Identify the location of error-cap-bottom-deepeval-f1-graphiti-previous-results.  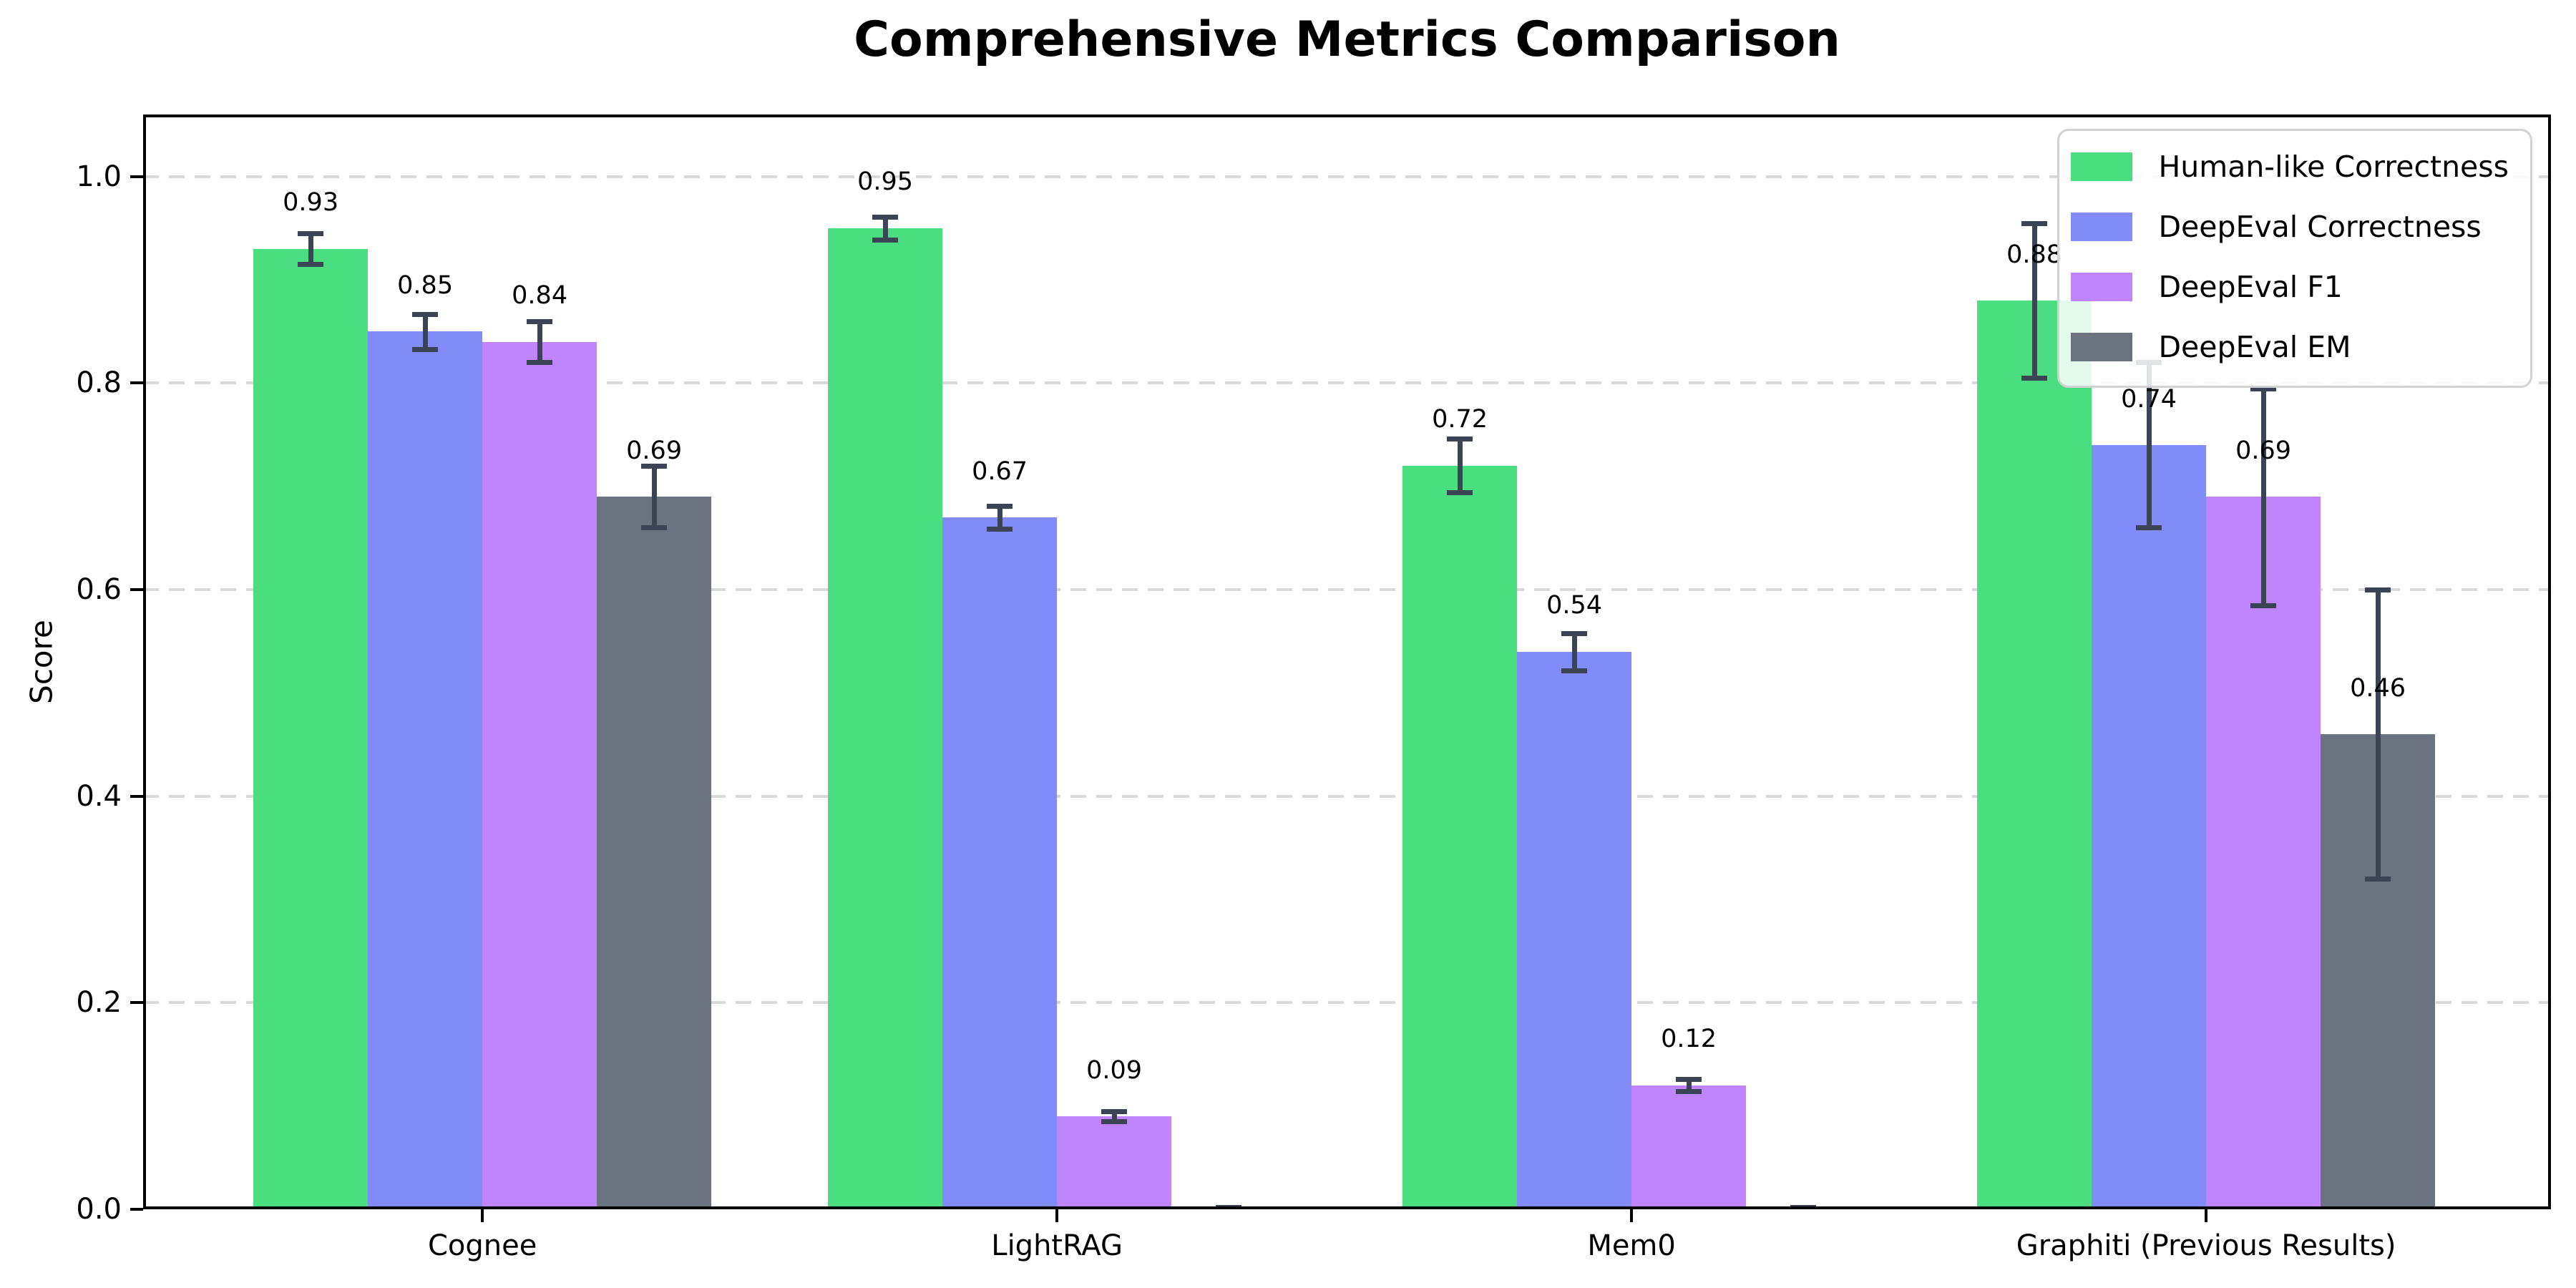
(2263, 605).